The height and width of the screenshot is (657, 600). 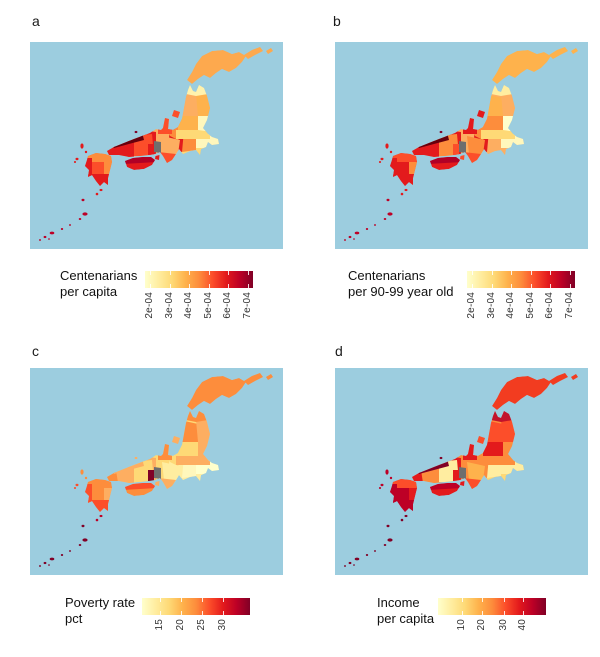 What do you see at coordinates (569, 305) in the screenshot?
I see `colorbar-tick-label: 7e-04` at bounding box center [569, 305].